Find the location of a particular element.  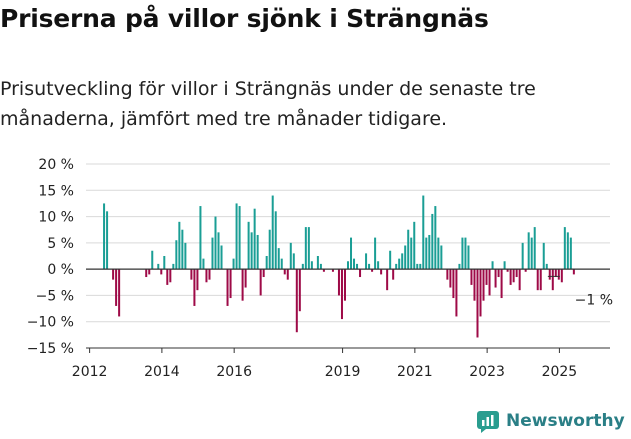

y-tick-label: 10 % is located at coordinates (56, 218).